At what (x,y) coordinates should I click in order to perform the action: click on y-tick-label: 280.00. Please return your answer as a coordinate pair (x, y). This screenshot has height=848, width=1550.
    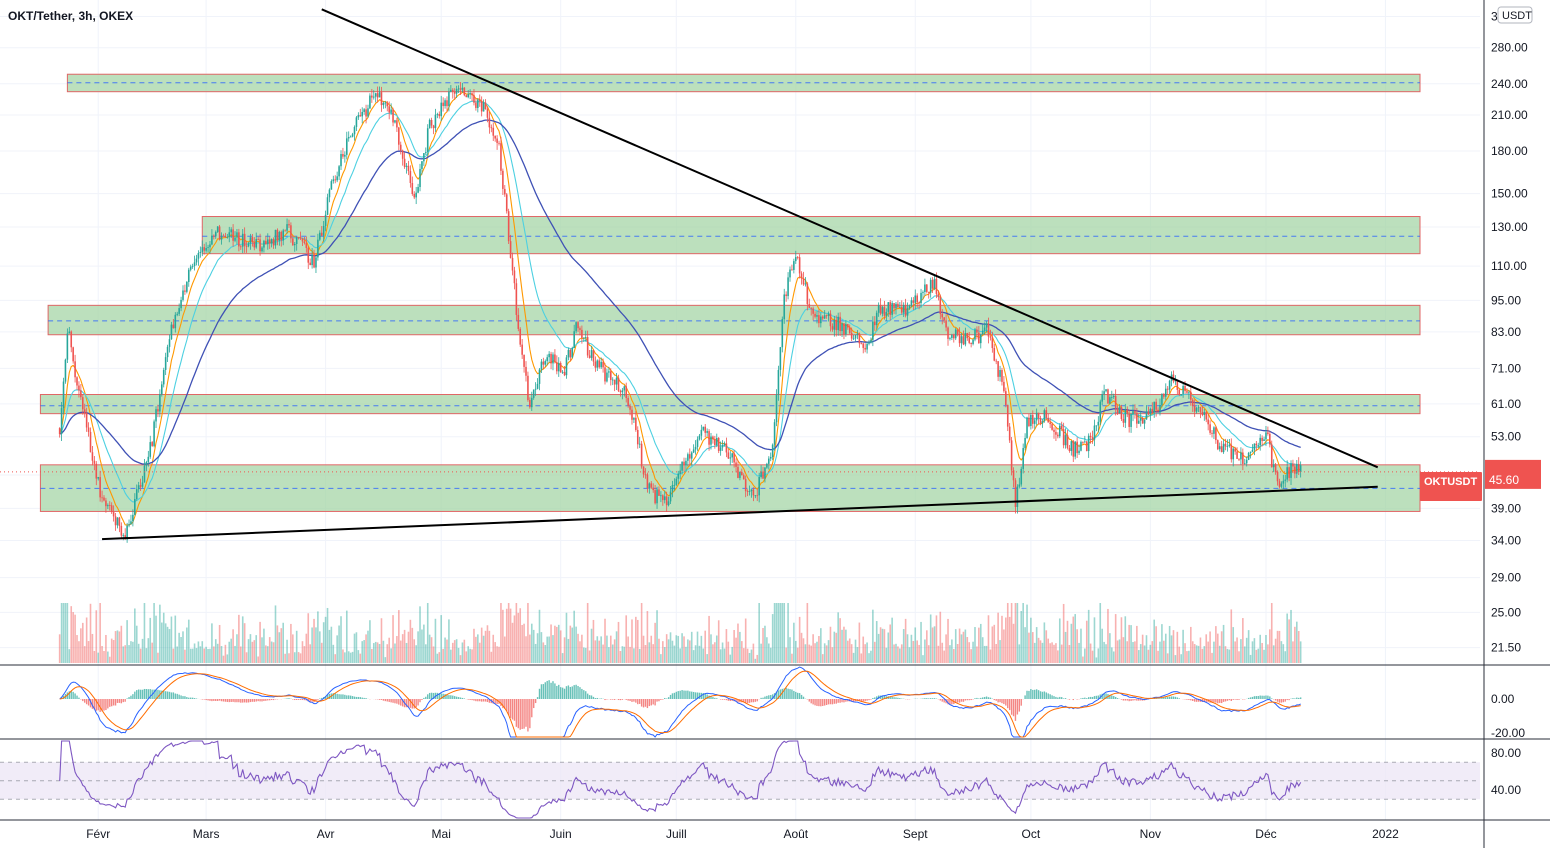
    Looking at the image, I should click on (1509, 48).